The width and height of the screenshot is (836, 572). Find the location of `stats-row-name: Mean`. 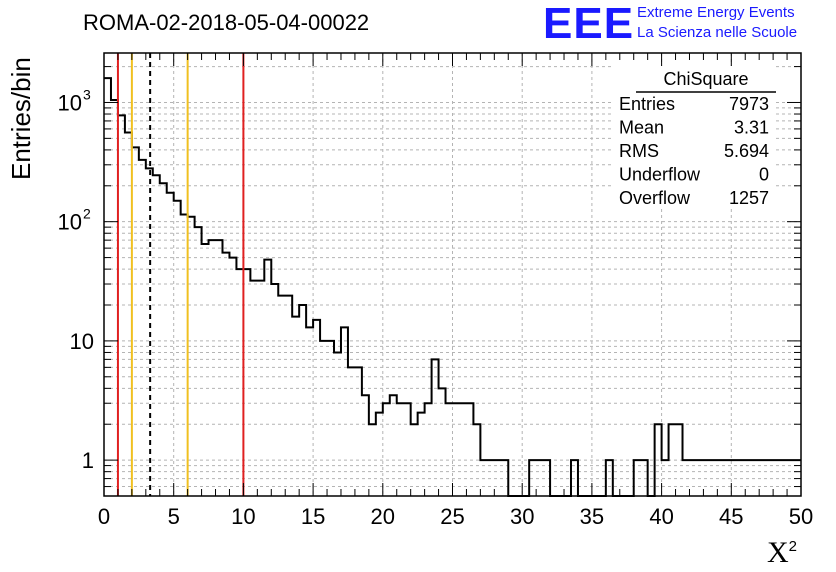

stats-row-name: Mean is located at coordinates (641, 128).